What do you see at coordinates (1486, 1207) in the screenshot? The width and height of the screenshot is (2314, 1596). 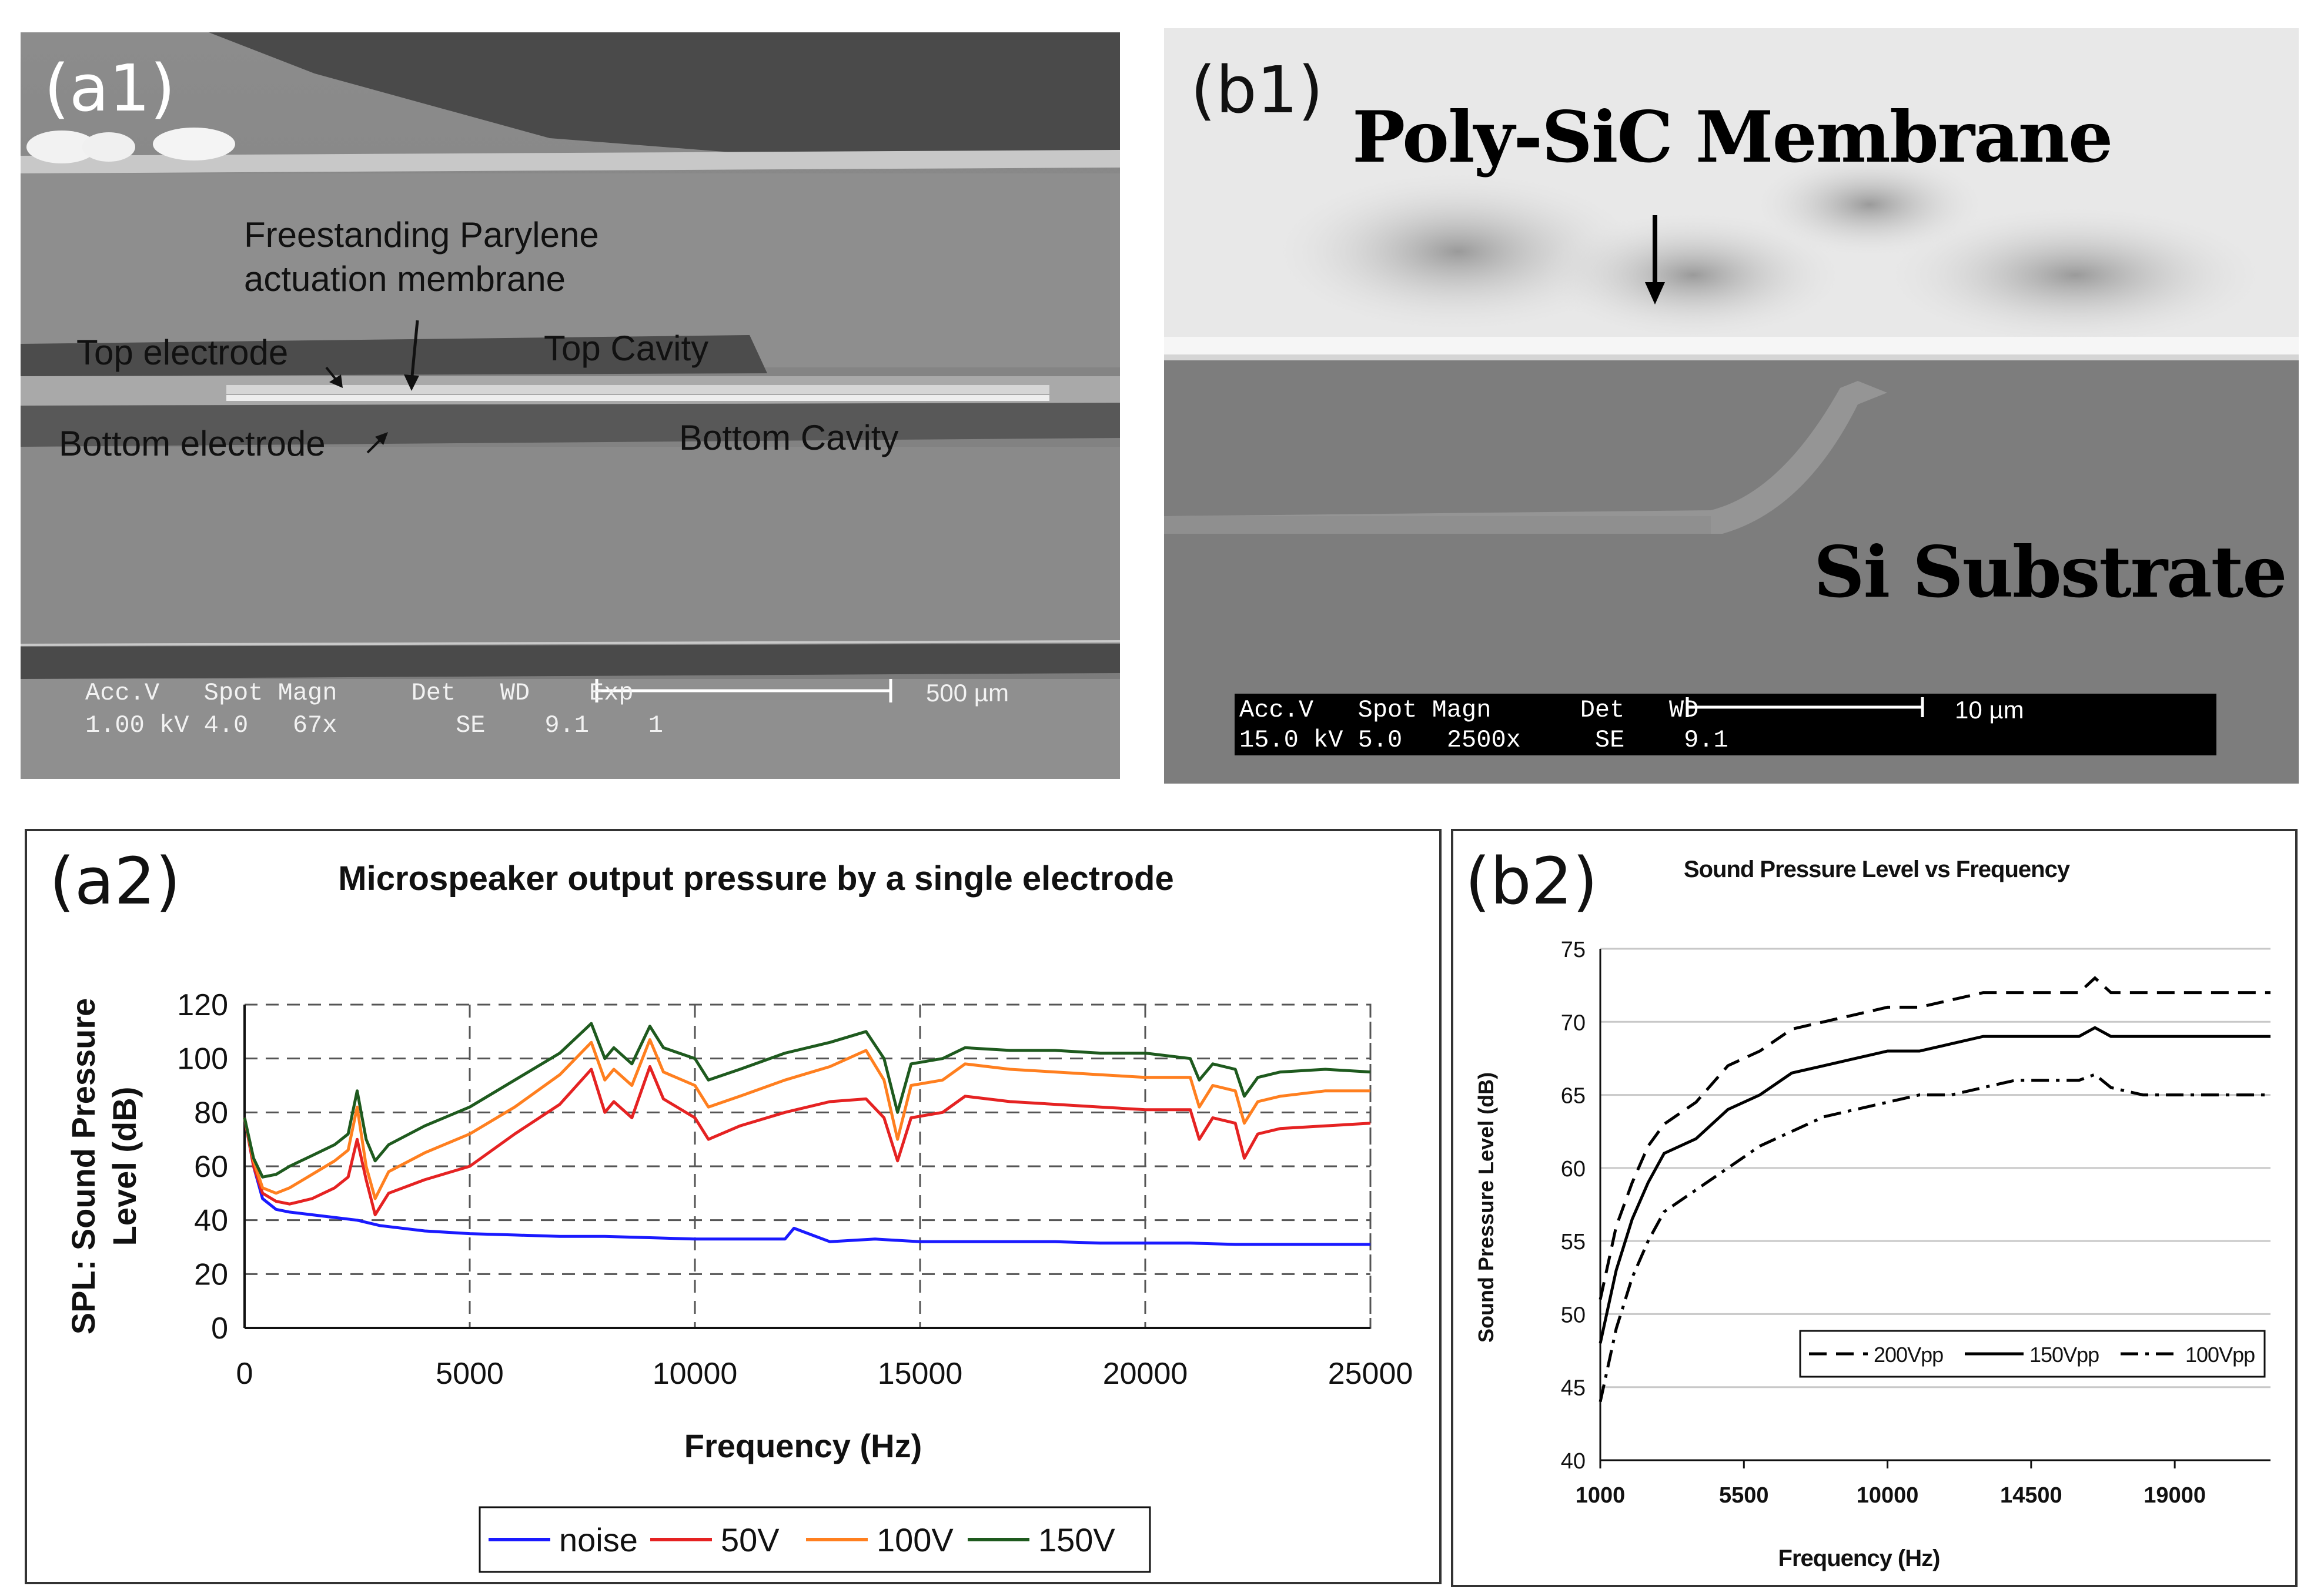 I see `y-axis-label: Sound Pressure Level (dB)` at bounding box center [1486, 1207].